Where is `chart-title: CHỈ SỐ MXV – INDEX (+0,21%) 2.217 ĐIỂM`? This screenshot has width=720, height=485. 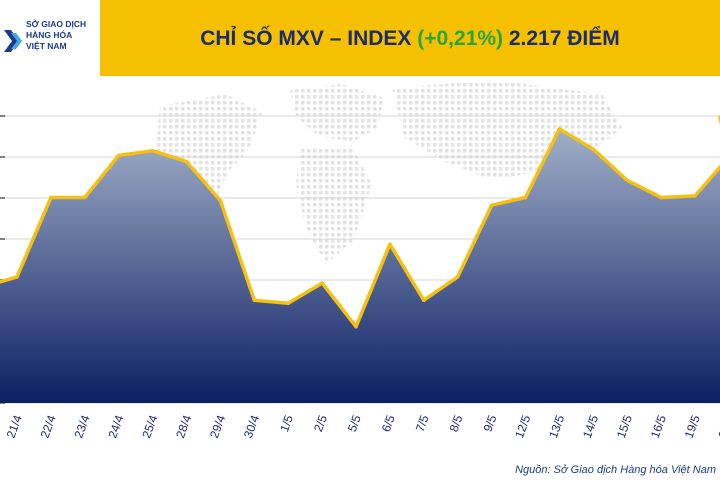 chart-title: CHỈ SỐ MXV – INDEX (+0,21%) 2.217 ĐIỂM is located at coordinates (410, 39).